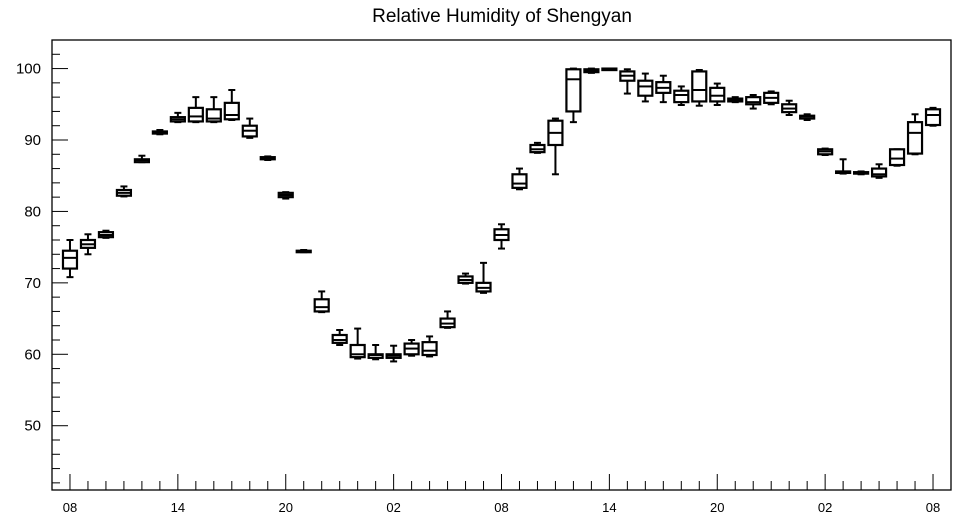 Image resolution: width=957 pixels, height=520 pixels. Describe the element at coordinates (32, 354) in the screenshot. I see `y-tick-label: 60` at that location.